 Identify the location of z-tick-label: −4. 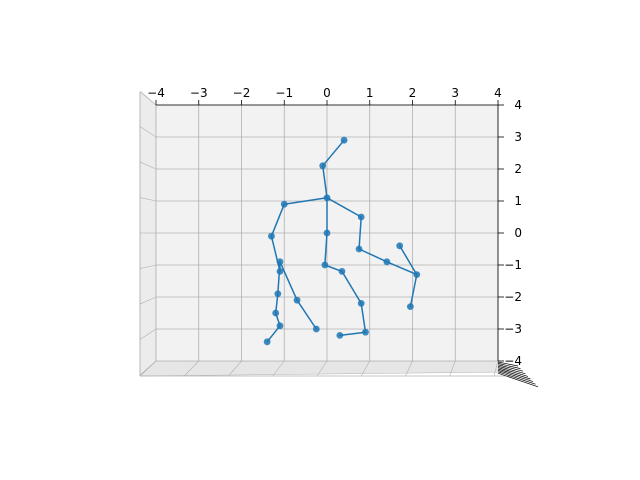
(513, 361).